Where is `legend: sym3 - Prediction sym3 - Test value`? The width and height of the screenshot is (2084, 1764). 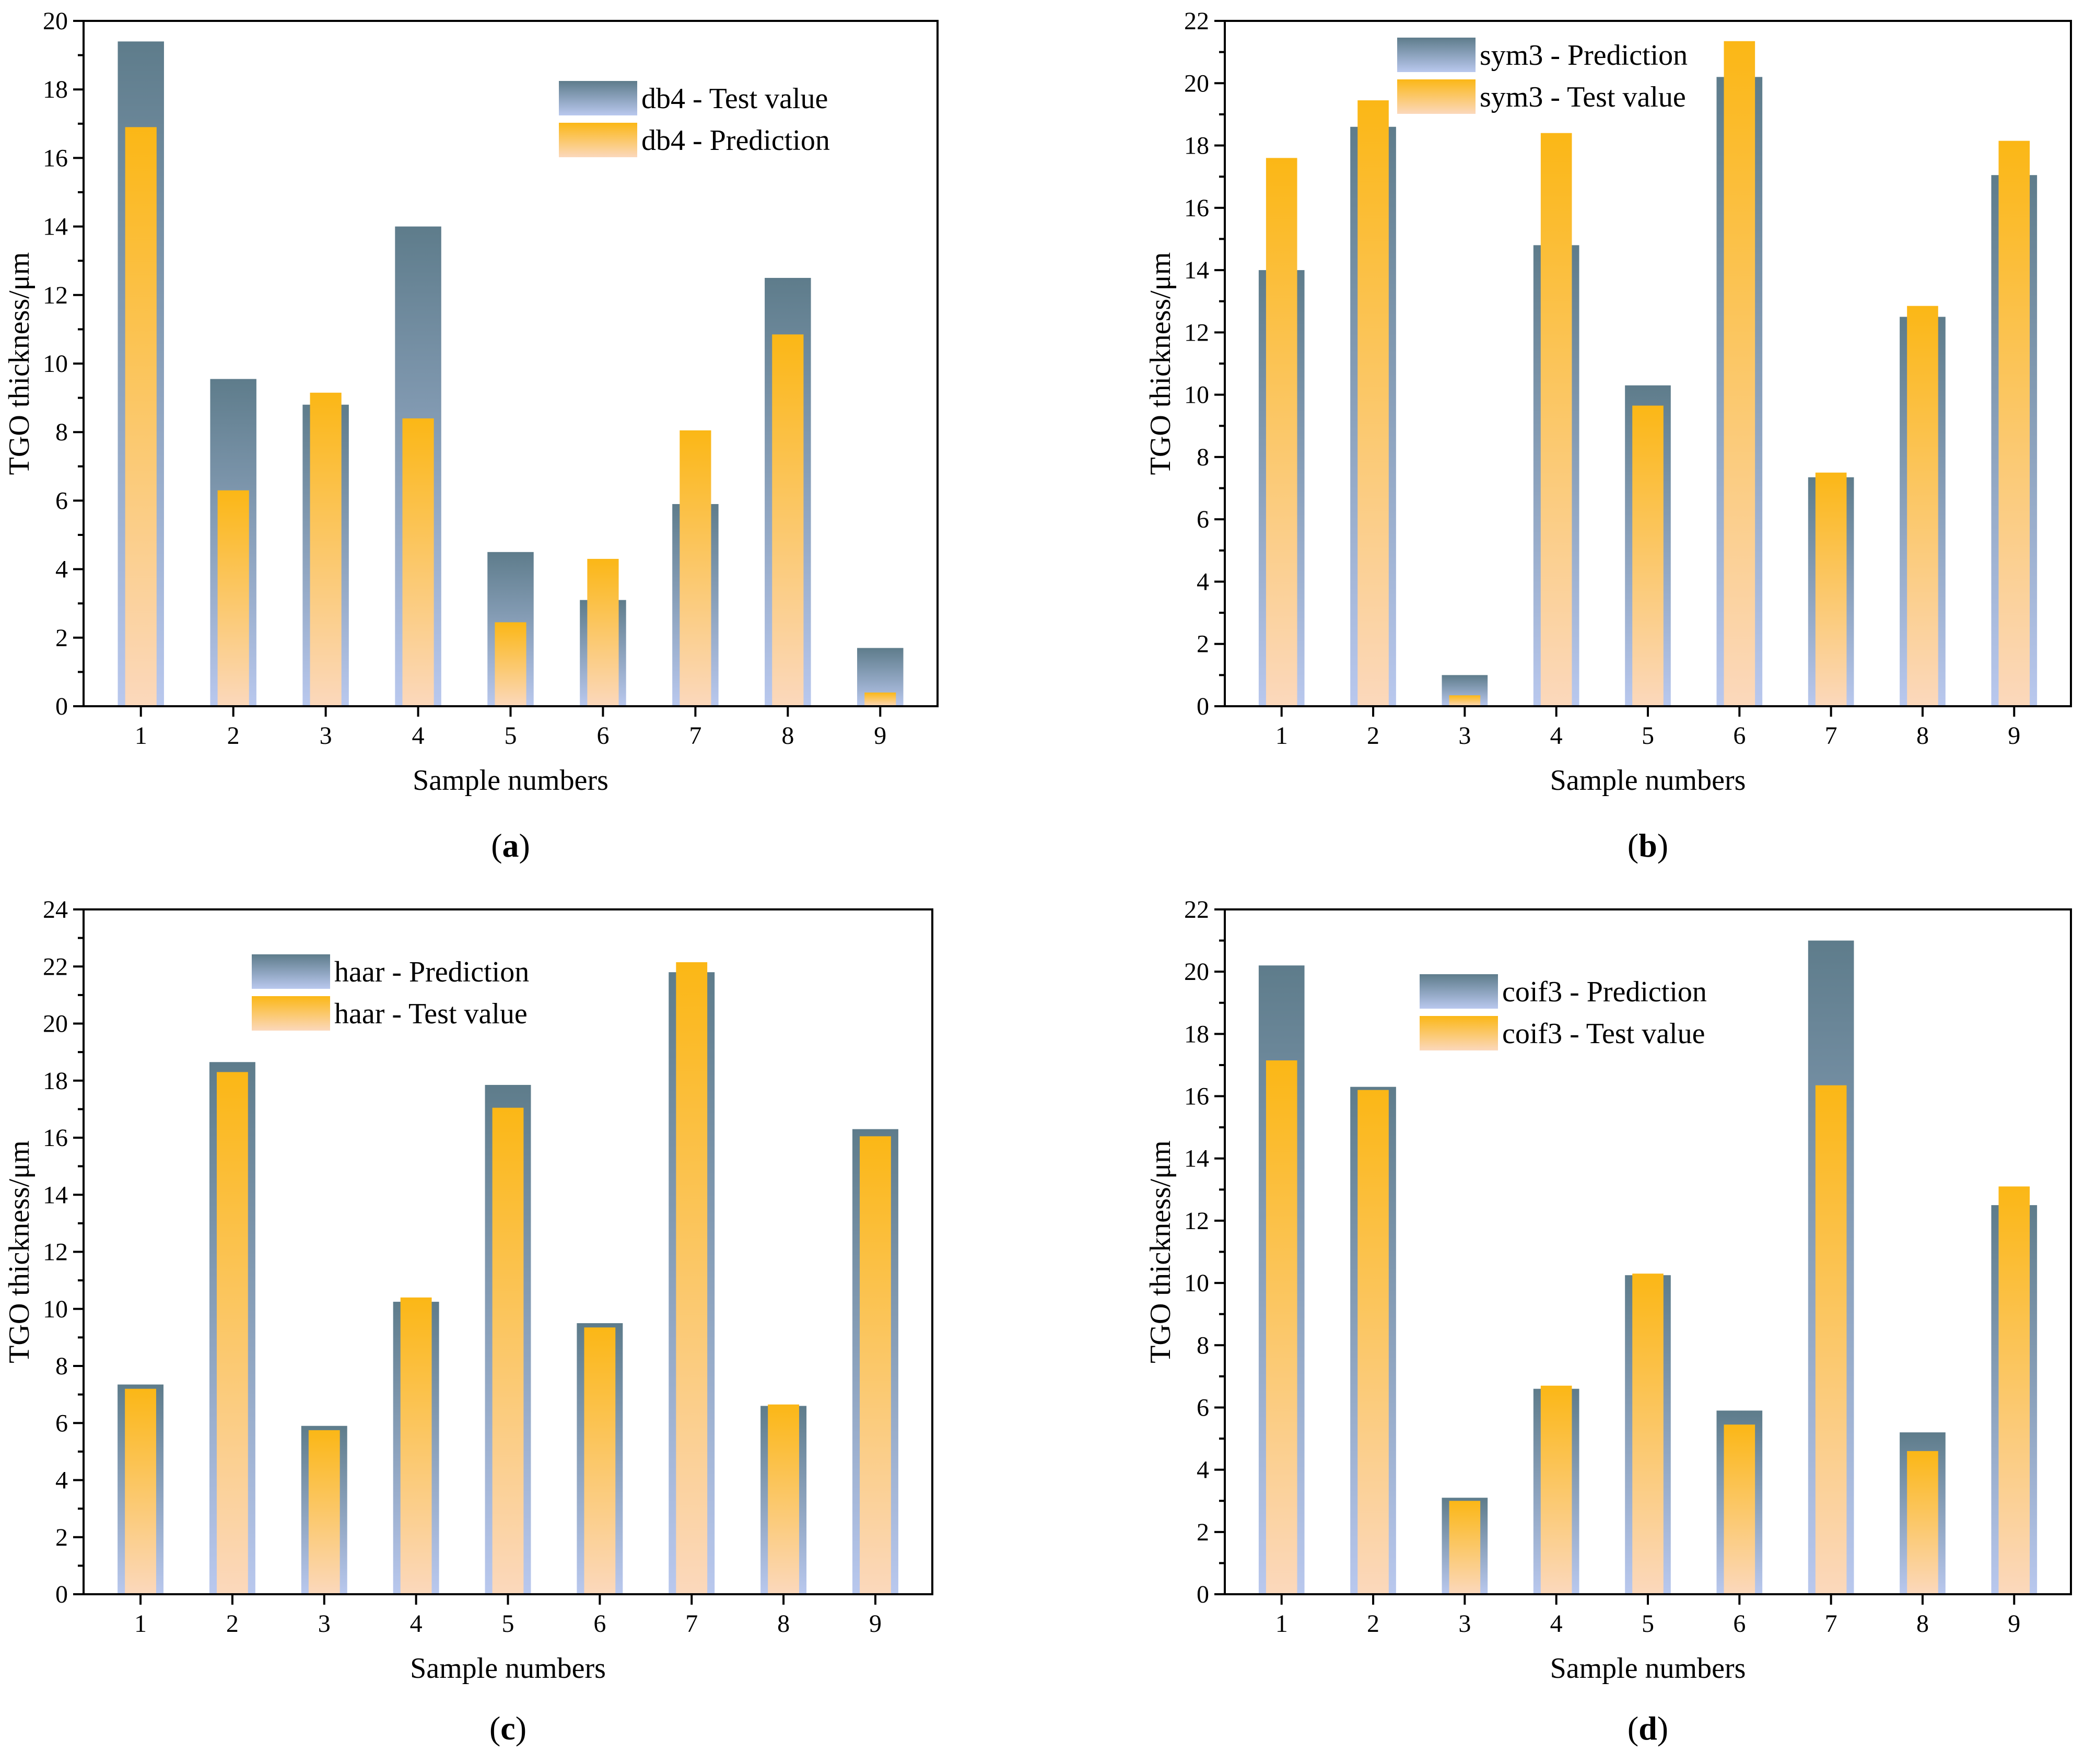 legend: sym3 - Prediction sym3 - Test value is located at coordinates (1542, 76).